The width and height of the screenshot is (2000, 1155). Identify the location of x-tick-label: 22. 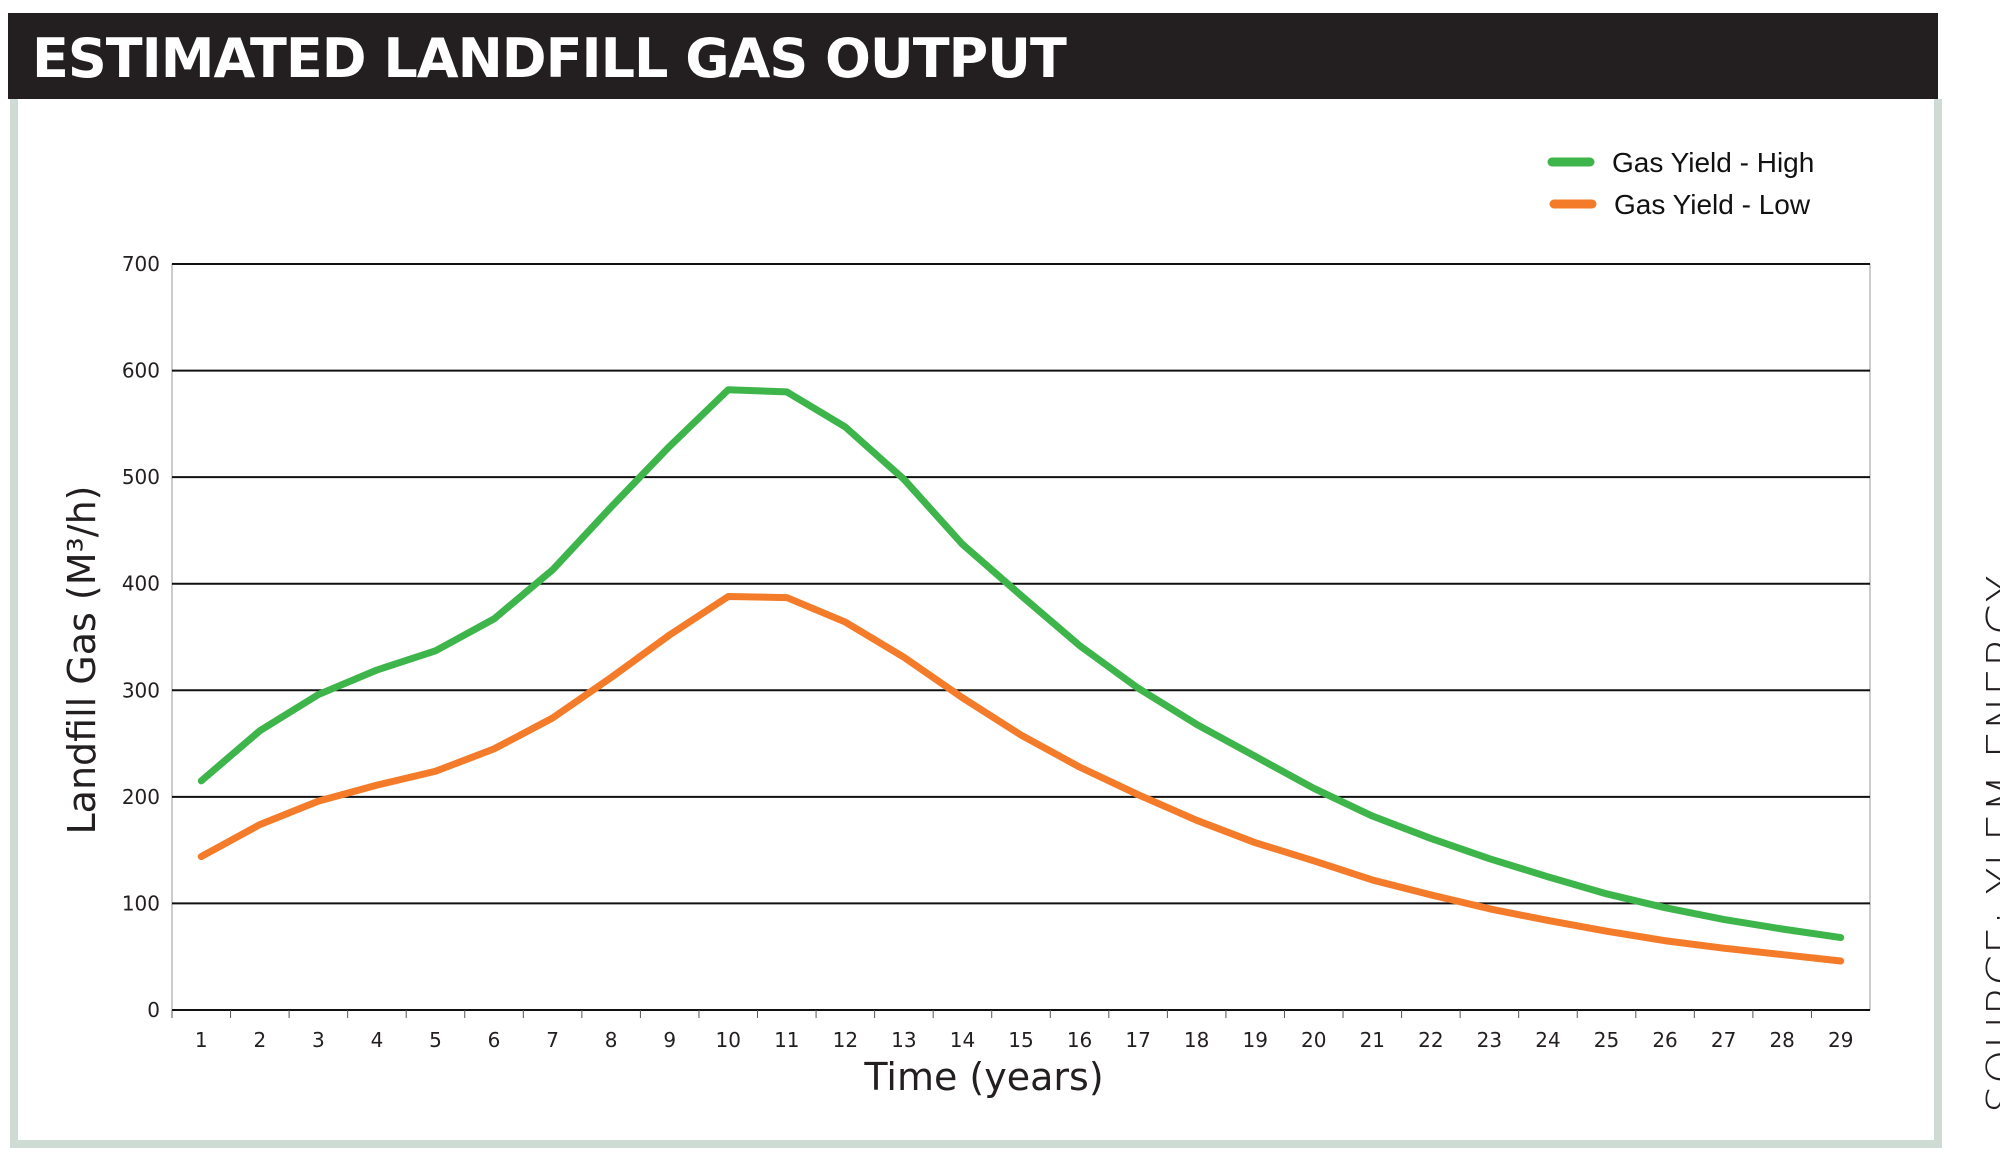
(1430, 1040).